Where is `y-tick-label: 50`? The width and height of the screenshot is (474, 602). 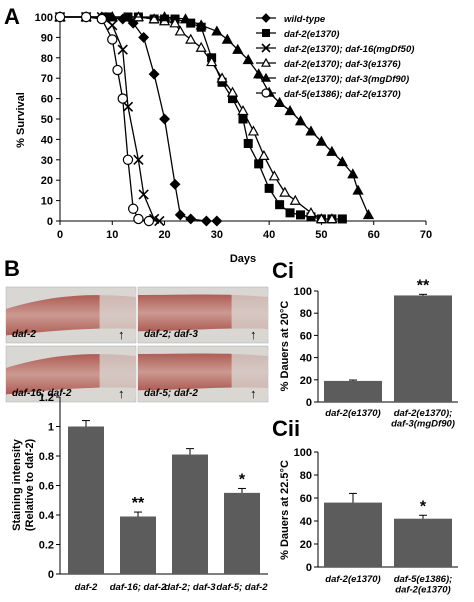 y-tick-label: 50 is located at coordinates (47, 120).